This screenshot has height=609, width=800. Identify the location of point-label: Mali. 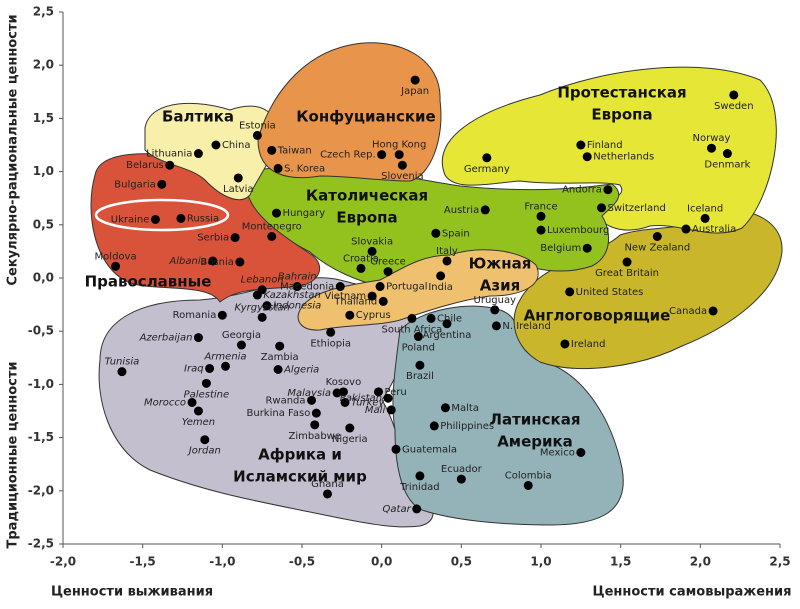
(375, 410).